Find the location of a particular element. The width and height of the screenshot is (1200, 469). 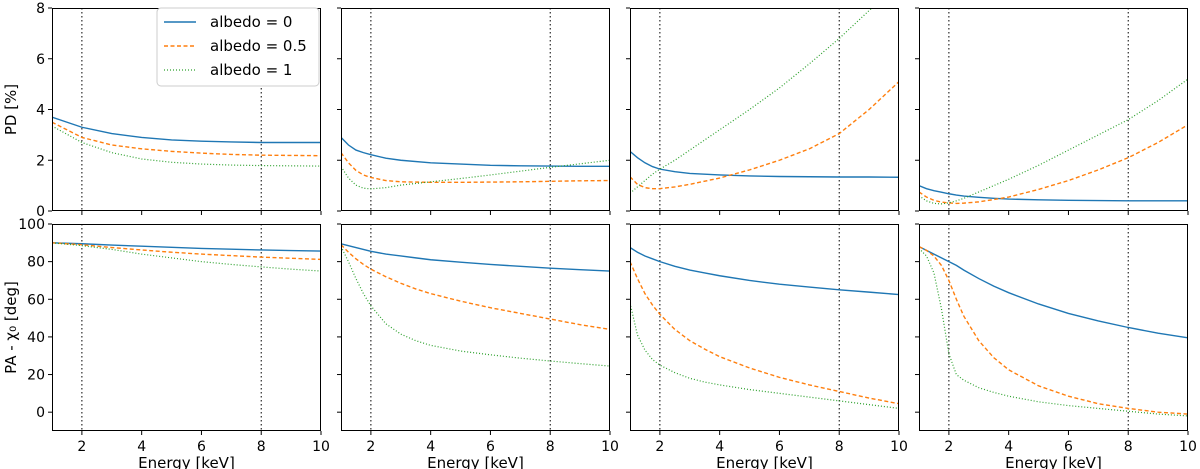

y-tick-label: 100 is located at coordinates (31, 225).